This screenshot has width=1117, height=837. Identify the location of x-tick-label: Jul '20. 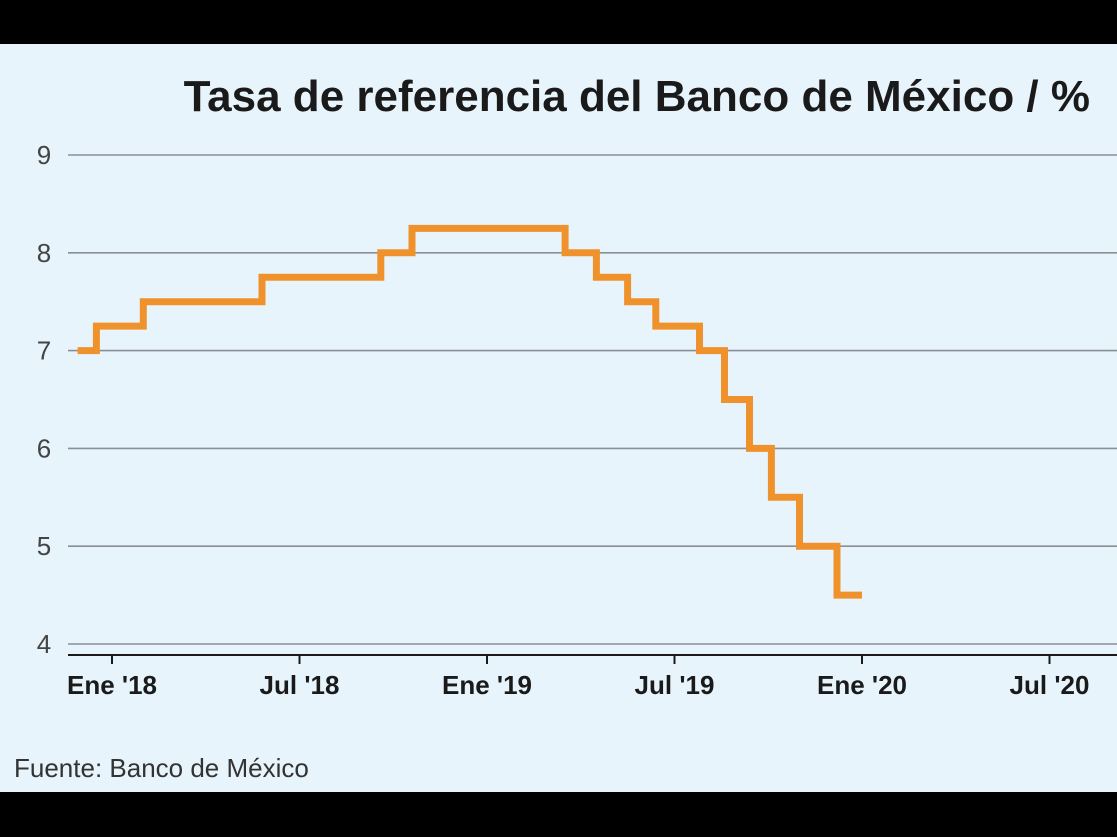
(1050, 685).